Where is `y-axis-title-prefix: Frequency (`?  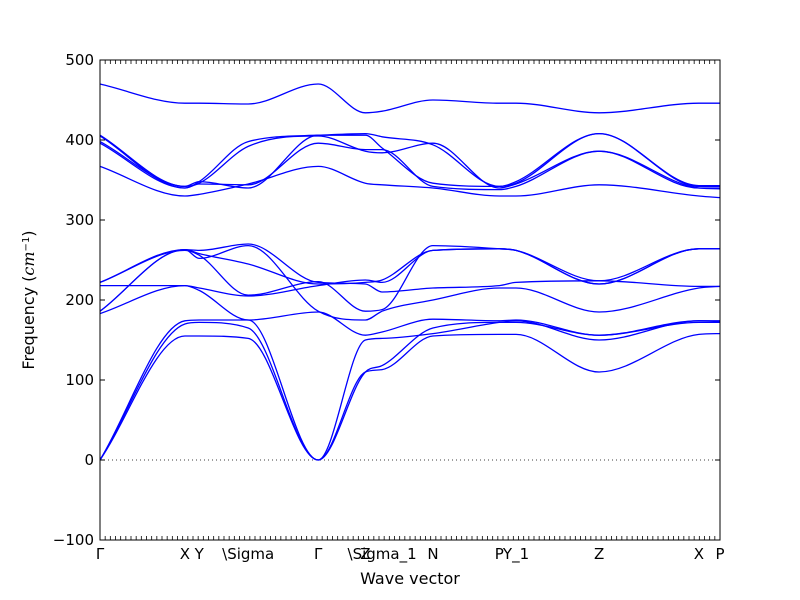 y-axis-title-prefix: Frequency ( is located at coordinates (28, 323).